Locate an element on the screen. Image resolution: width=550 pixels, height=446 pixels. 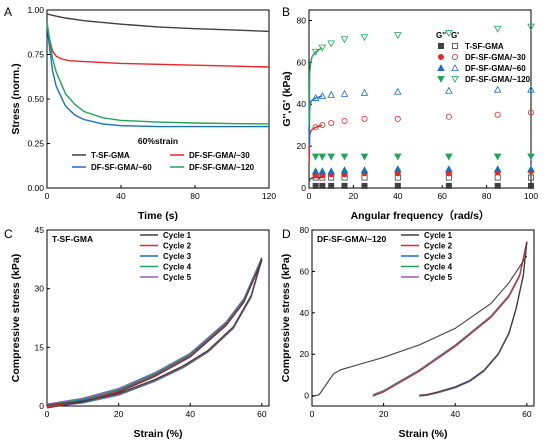
legend-label-cycle-1: Cycle 1 is located at coordinates (438, 235).